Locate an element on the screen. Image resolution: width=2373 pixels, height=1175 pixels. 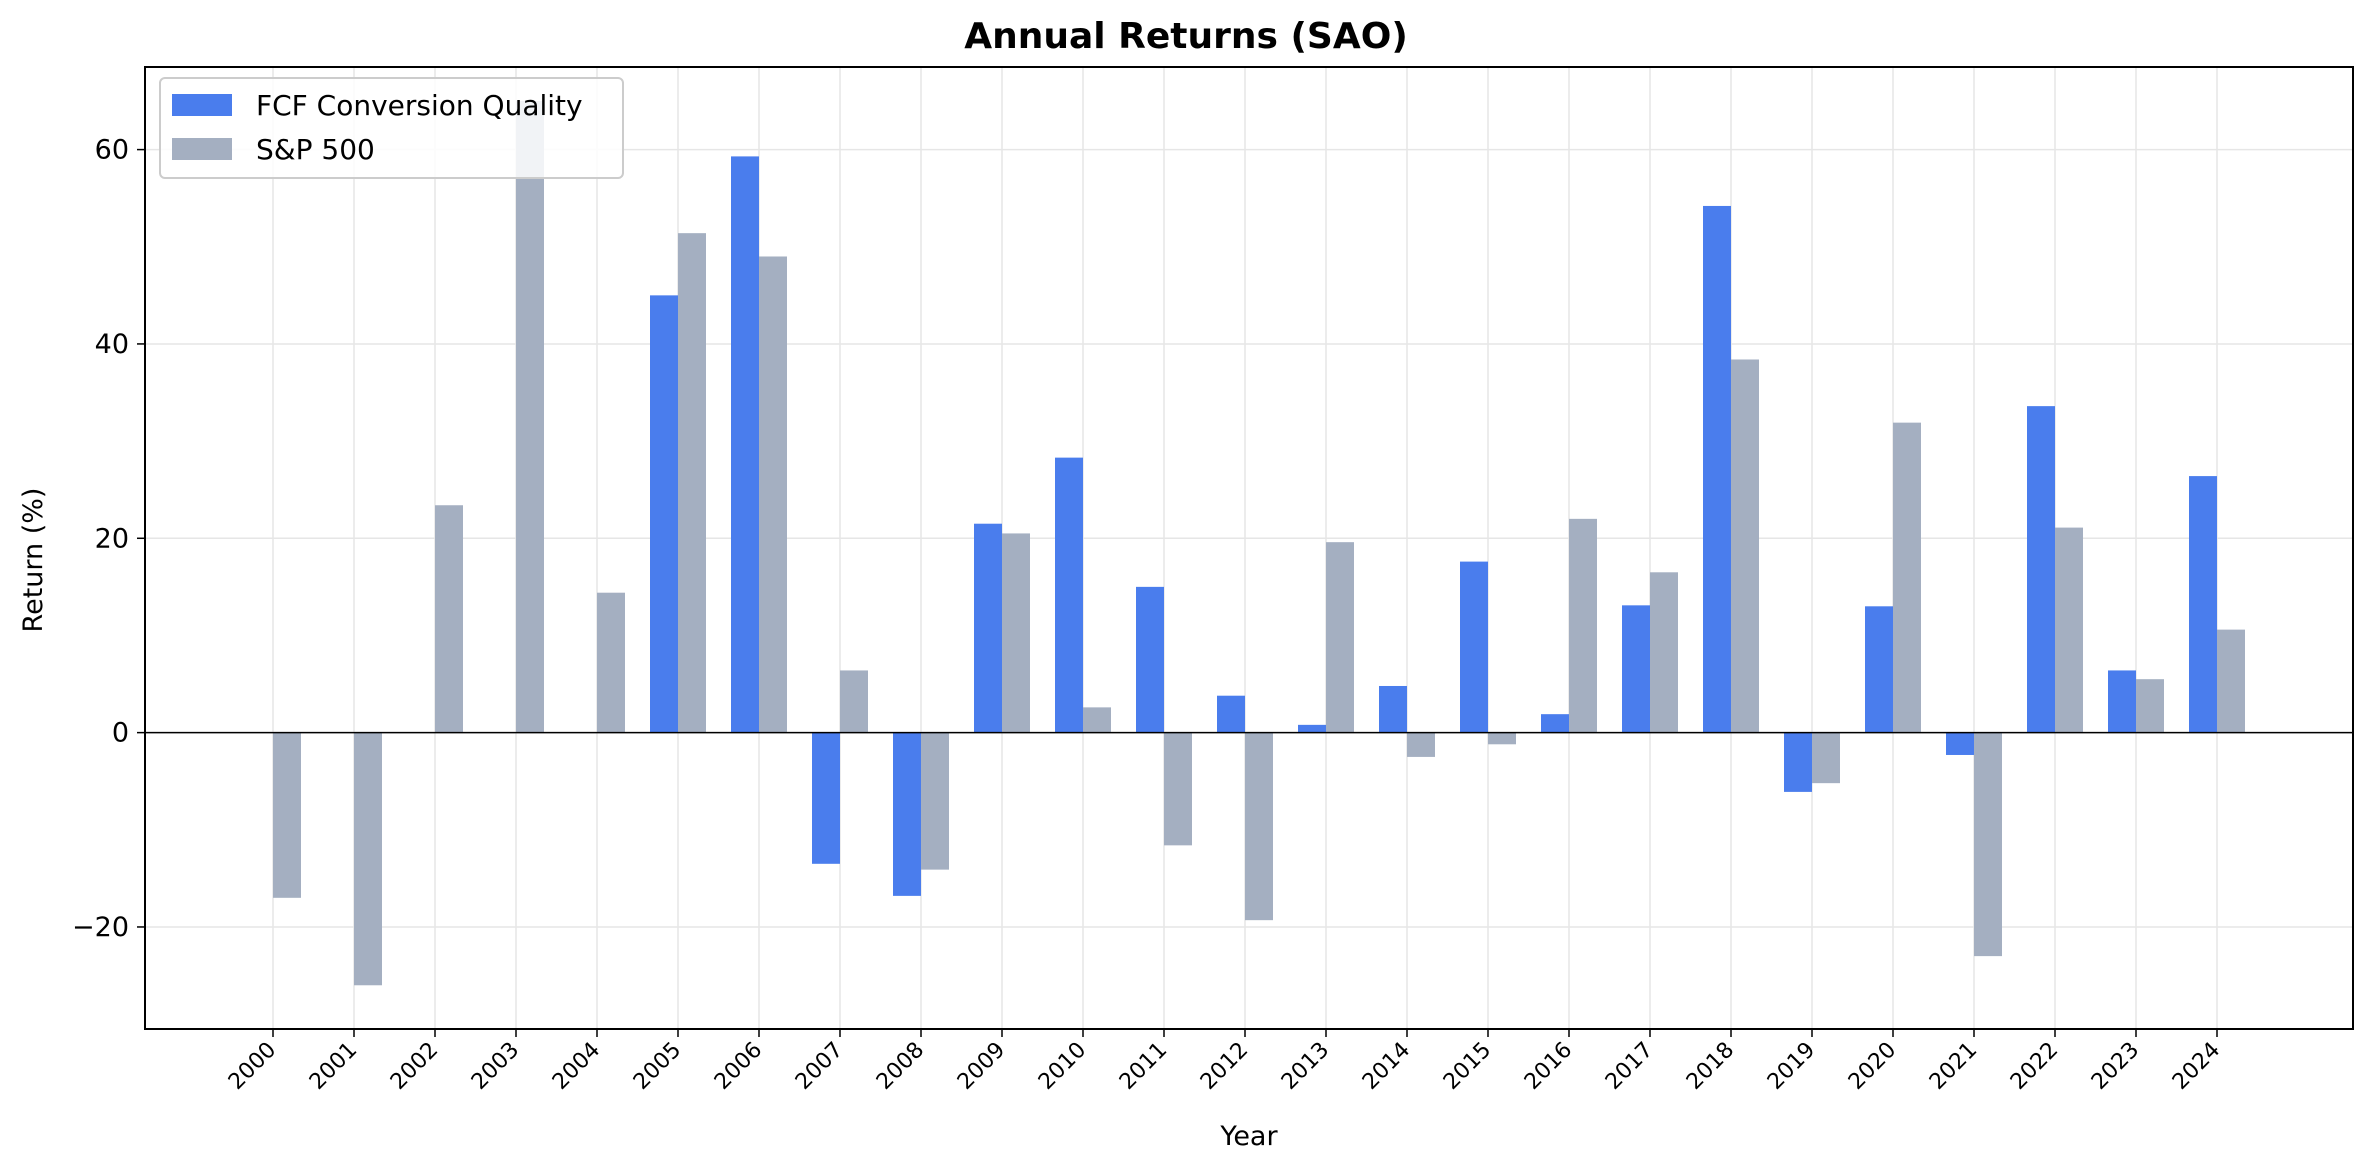
x-tick-label: 2016 is located at coordinates (1548, 1066).